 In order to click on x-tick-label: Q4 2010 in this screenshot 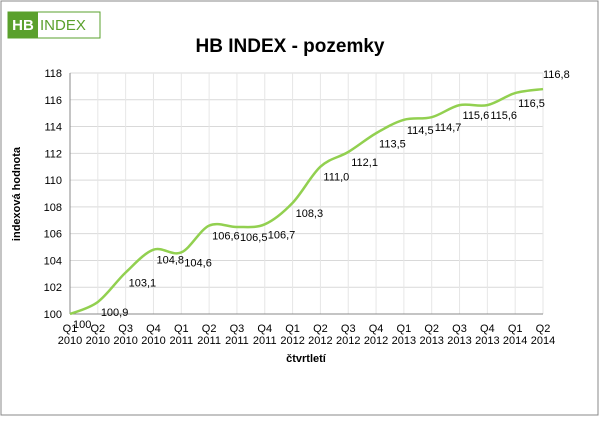, I will do `click(153, 335)`.